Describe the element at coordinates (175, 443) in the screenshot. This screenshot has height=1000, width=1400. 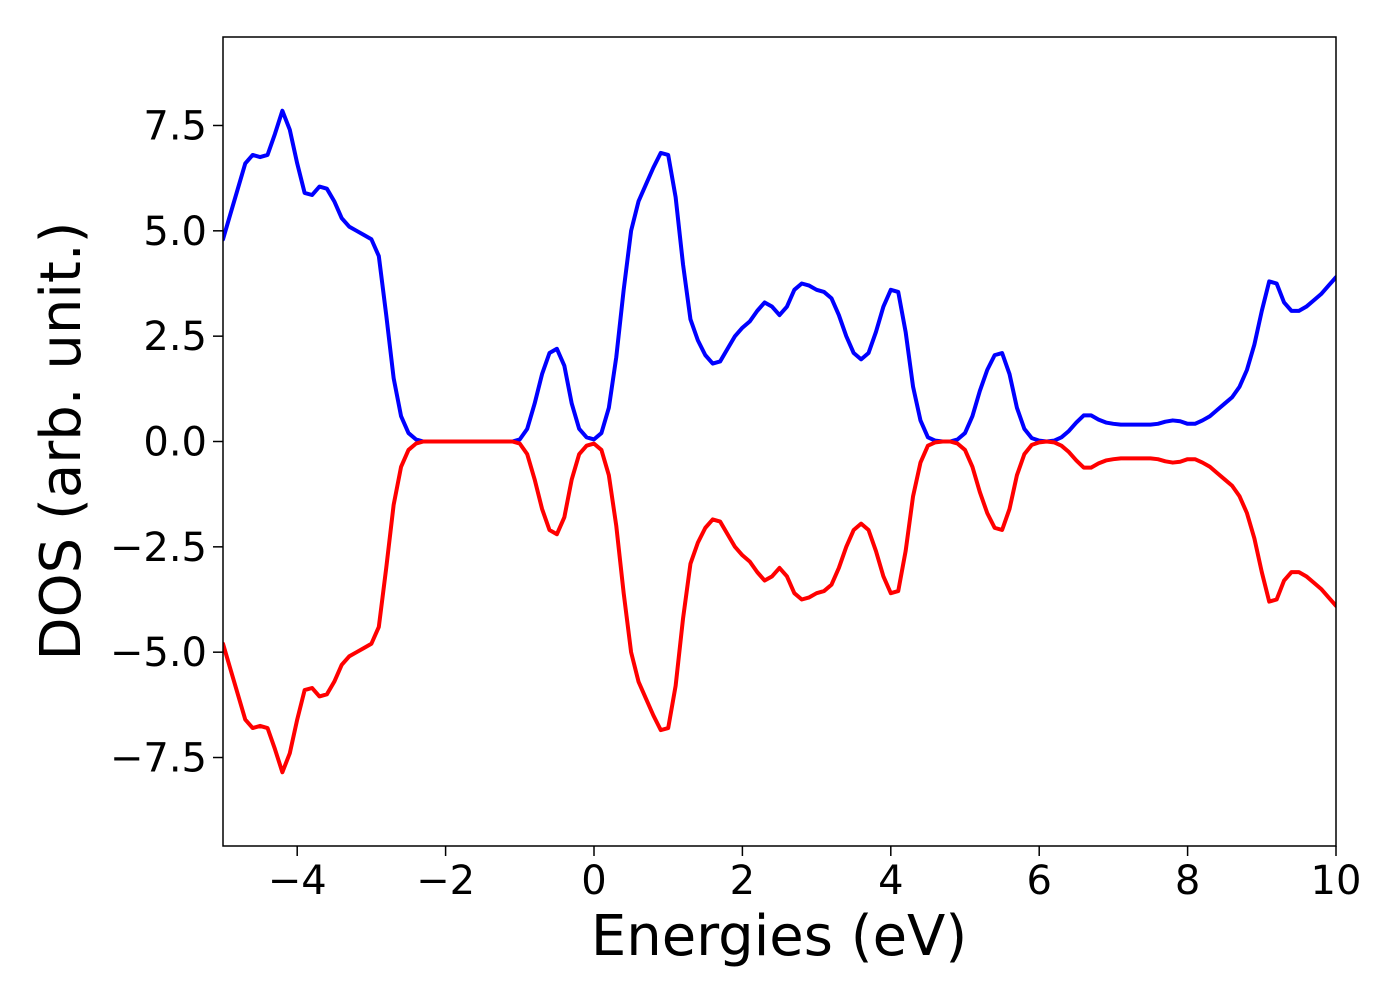
I see `y-tick-label: 0.0` at that location.